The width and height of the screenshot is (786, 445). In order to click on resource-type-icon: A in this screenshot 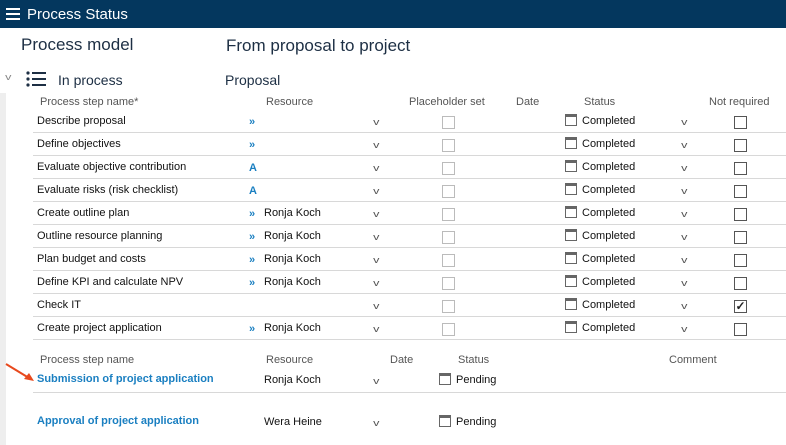, I will do `click(253, 191)`.